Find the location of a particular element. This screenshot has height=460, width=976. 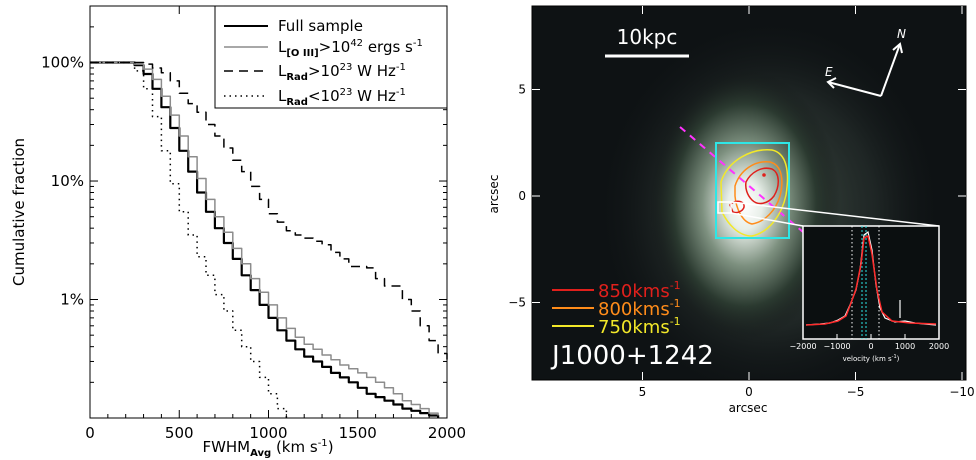

inset-ticks: −2000 −1000 0 1000 2000 is located at coordinates (869, 342).